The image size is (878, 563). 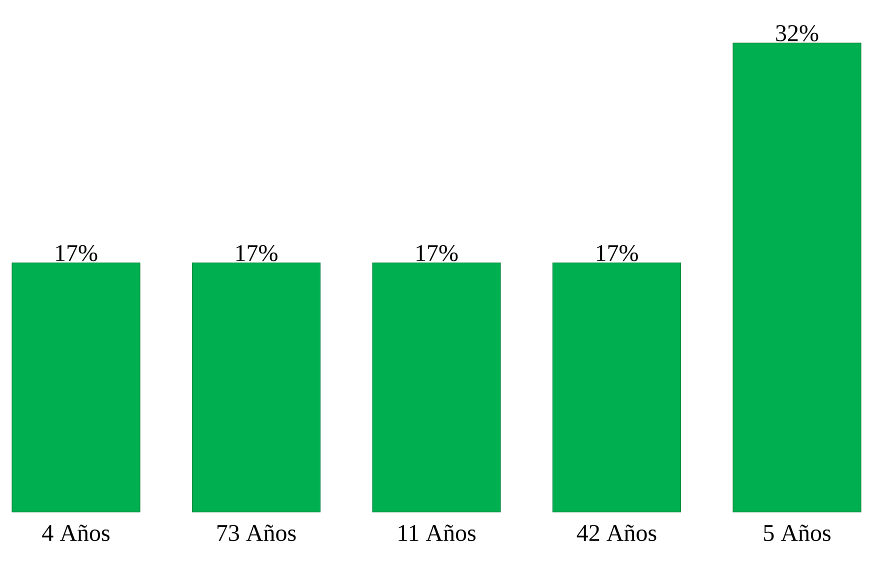 What do you see at coordinates (616, 533) in the screenshot?
I see `x-tick-label: 42 Años` at bounding box center [616, 533].